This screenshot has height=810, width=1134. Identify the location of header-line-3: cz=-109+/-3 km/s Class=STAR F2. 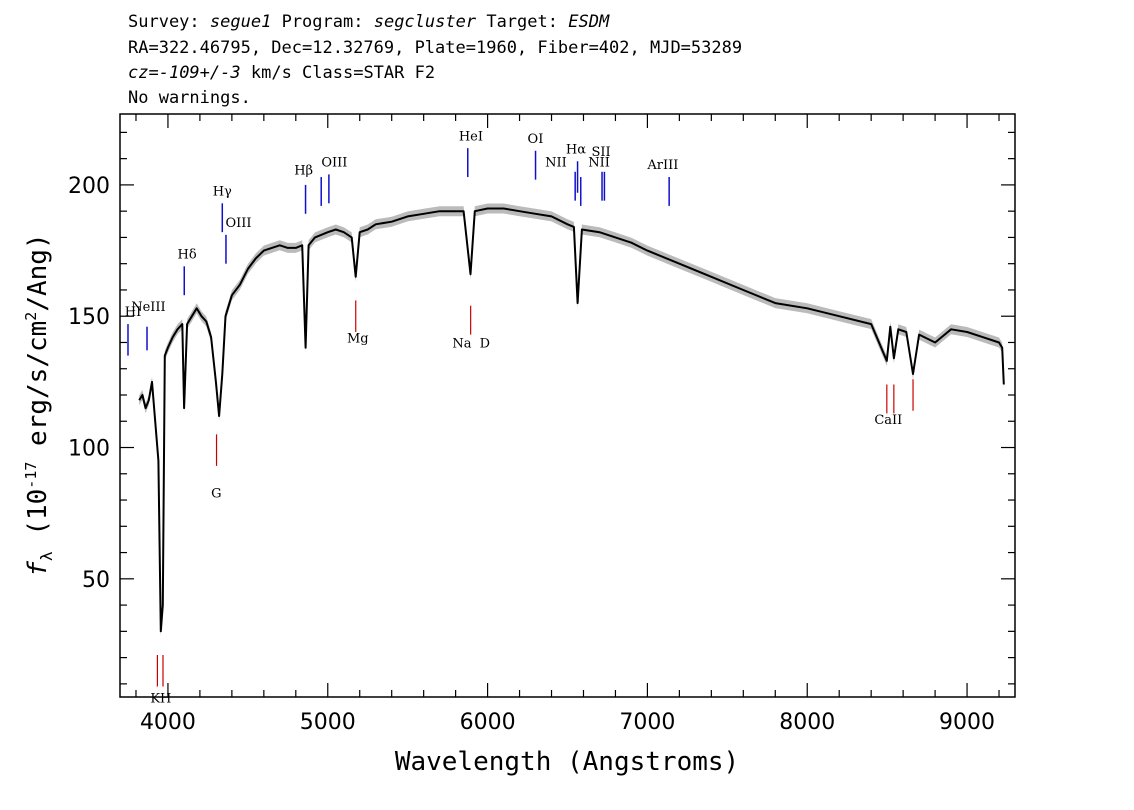
(281, 73).